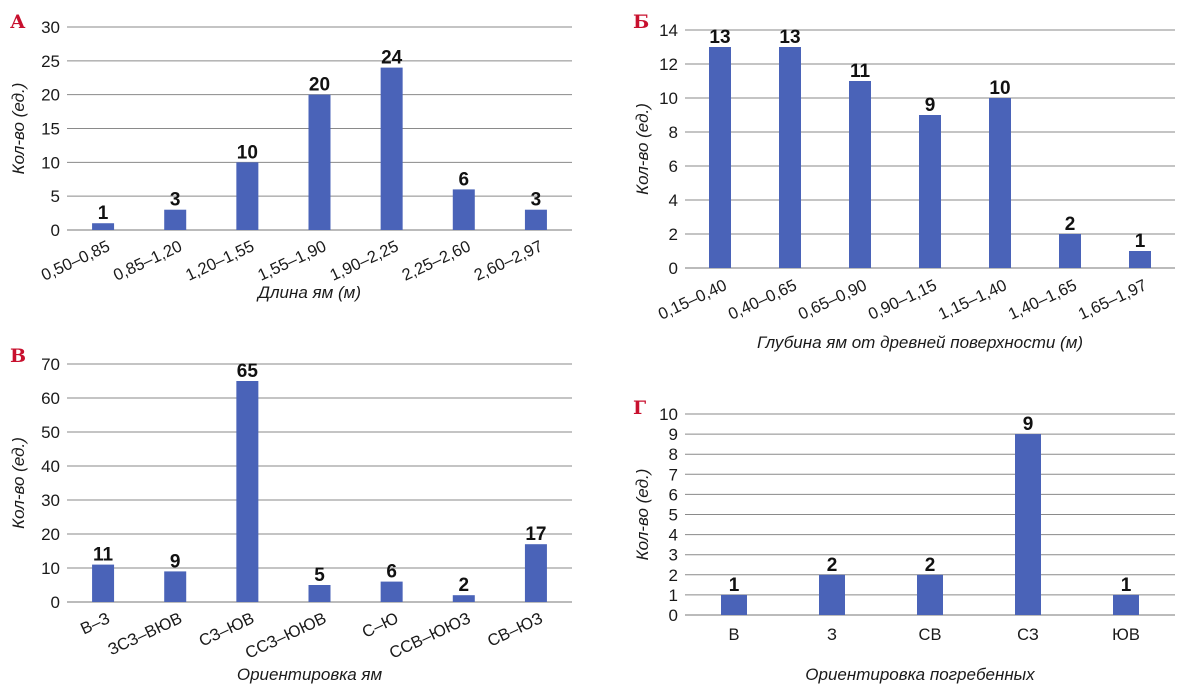  I want to click on x-tick-label: В–З, so click(95, 623).